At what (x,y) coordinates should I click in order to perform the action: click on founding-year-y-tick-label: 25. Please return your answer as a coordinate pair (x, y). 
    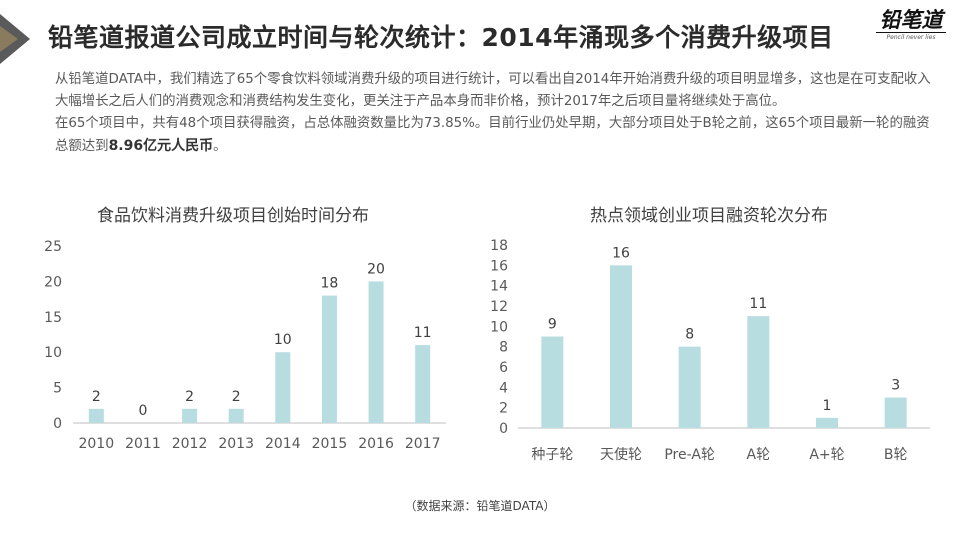
    Looking at the image, I should click on (53, 247).